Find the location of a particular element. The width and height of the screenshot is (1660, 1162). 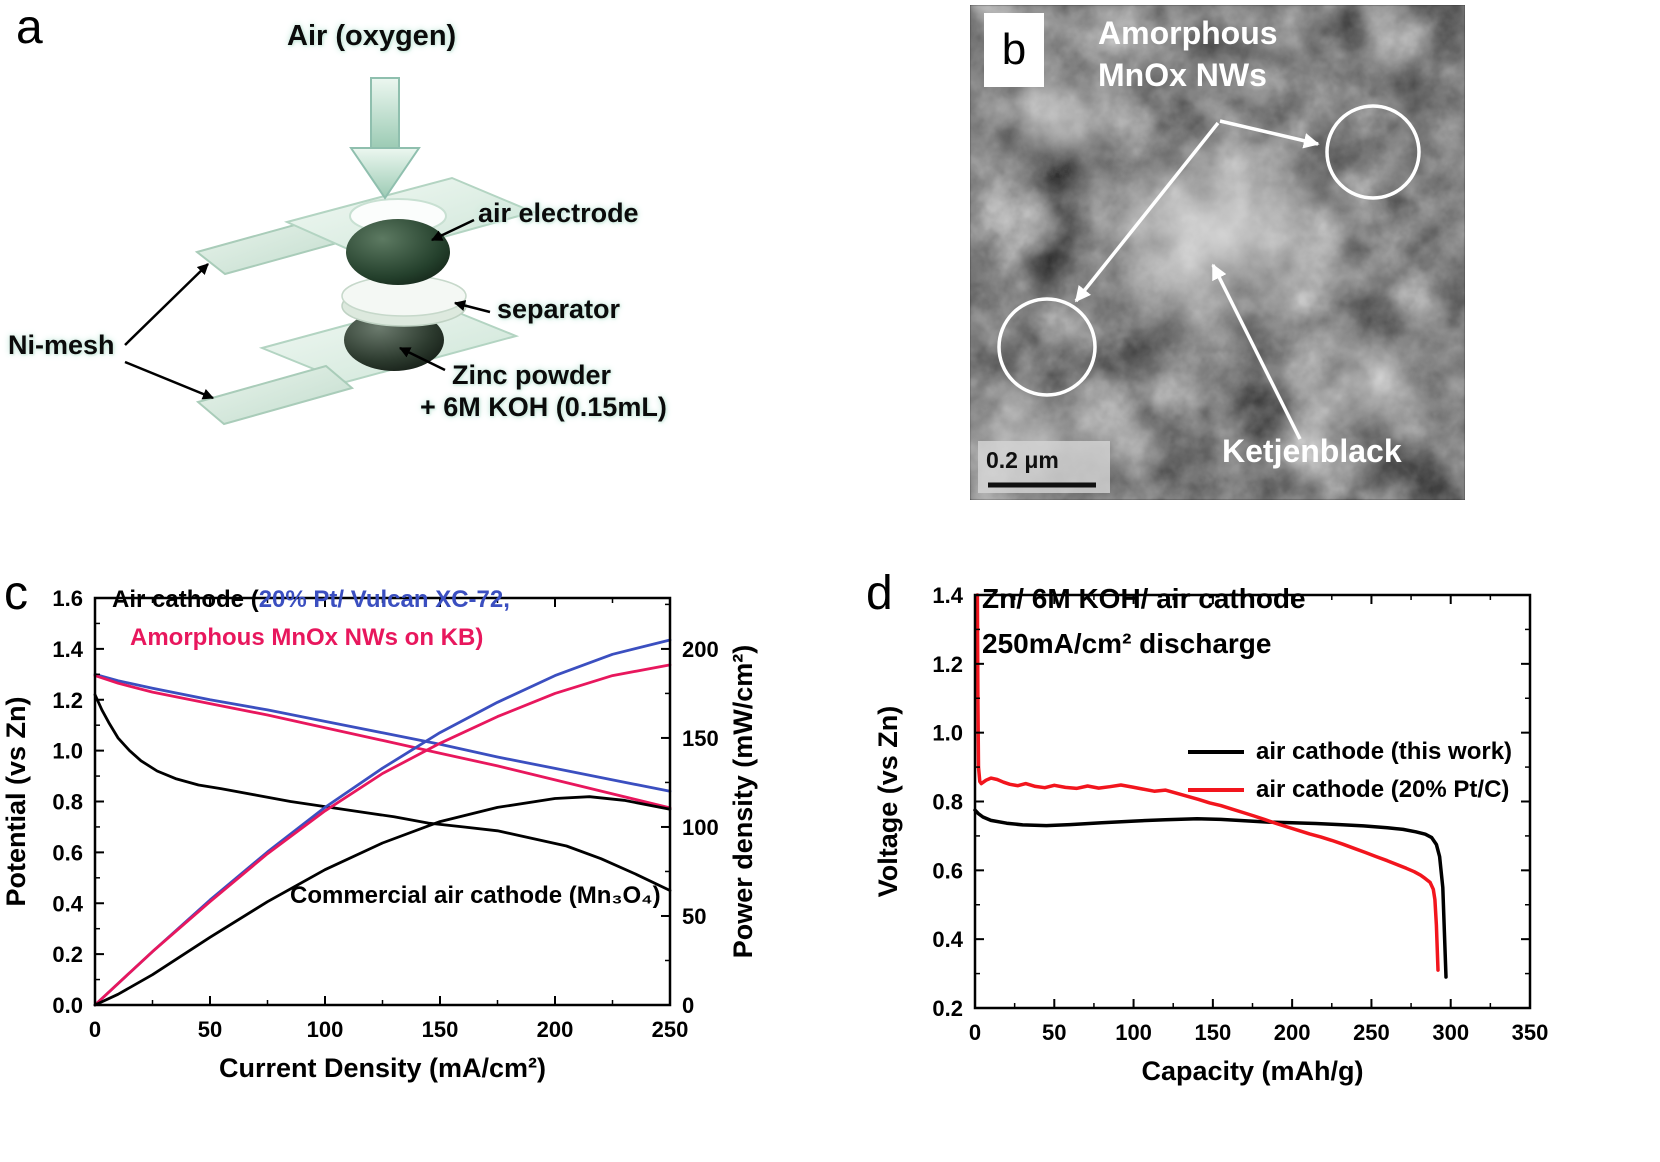

series-Pt-Vulcan-potential is located at coordinates (382, 732).